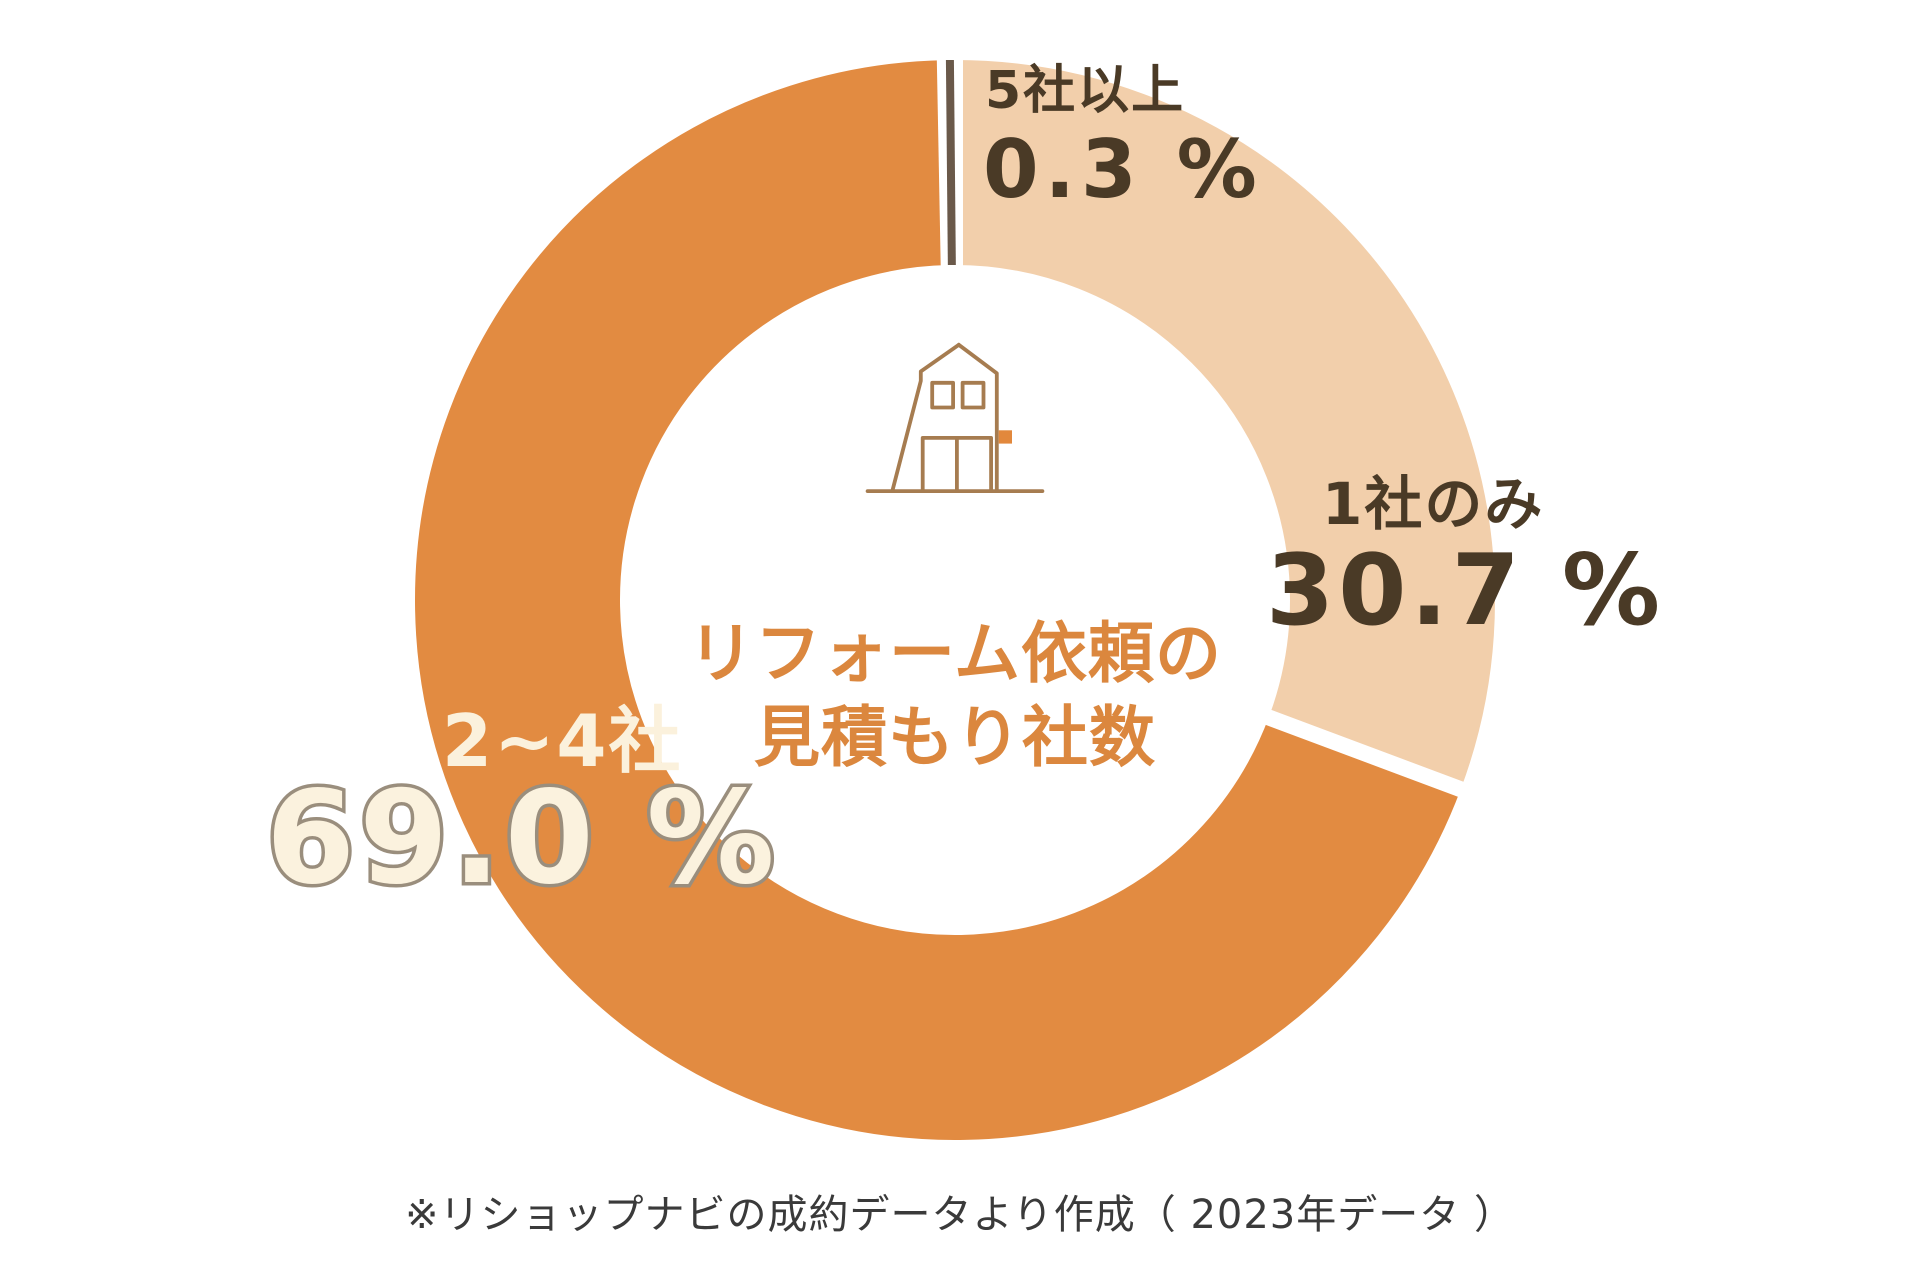 This screenshot has width=1920, height=1278. What do you see at coordinates (1005, 437) in the screenshot?
I see `house-lamp-accent` at bounding box center [1005, 437].